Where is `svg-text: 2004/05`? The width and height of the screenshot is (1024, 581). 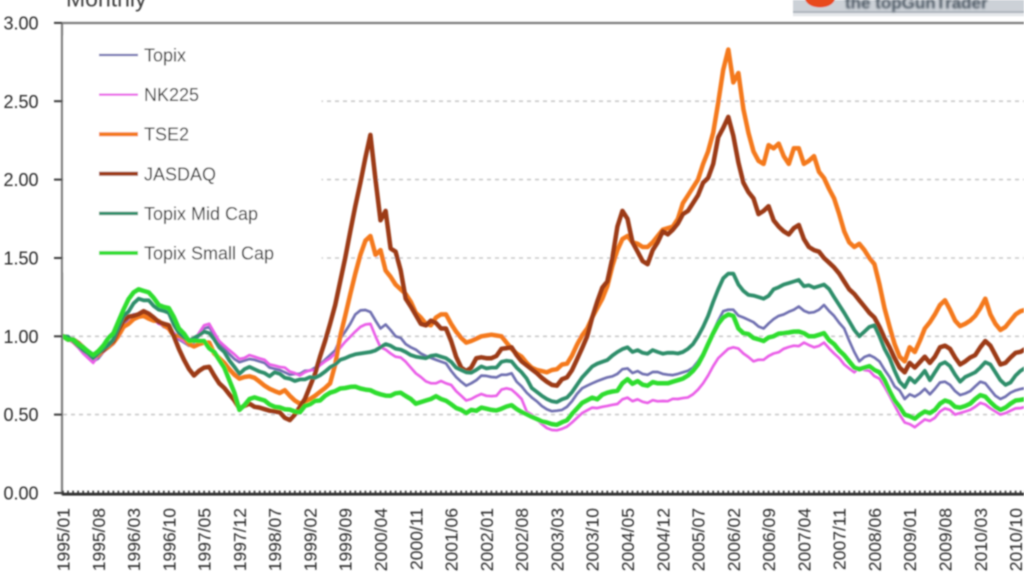
svg-text: 2004/05 is located at coordinates (628, 539).